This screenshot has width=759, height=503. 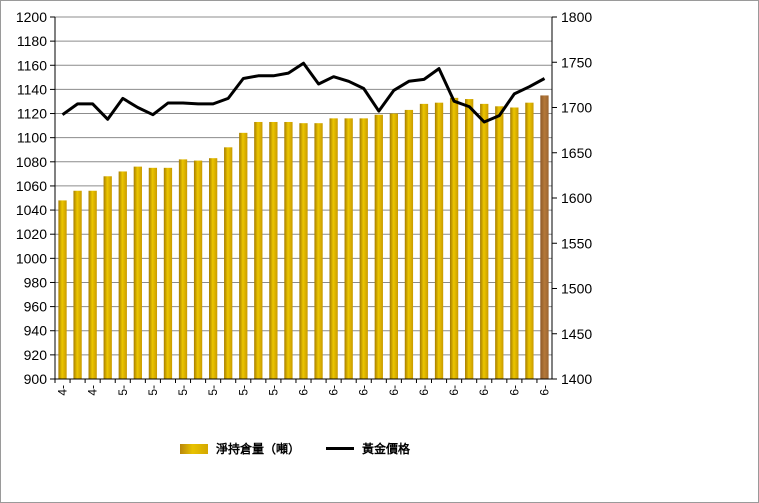 I want to click on y-left-tick-label: 1140, so click(x=32, y=89).